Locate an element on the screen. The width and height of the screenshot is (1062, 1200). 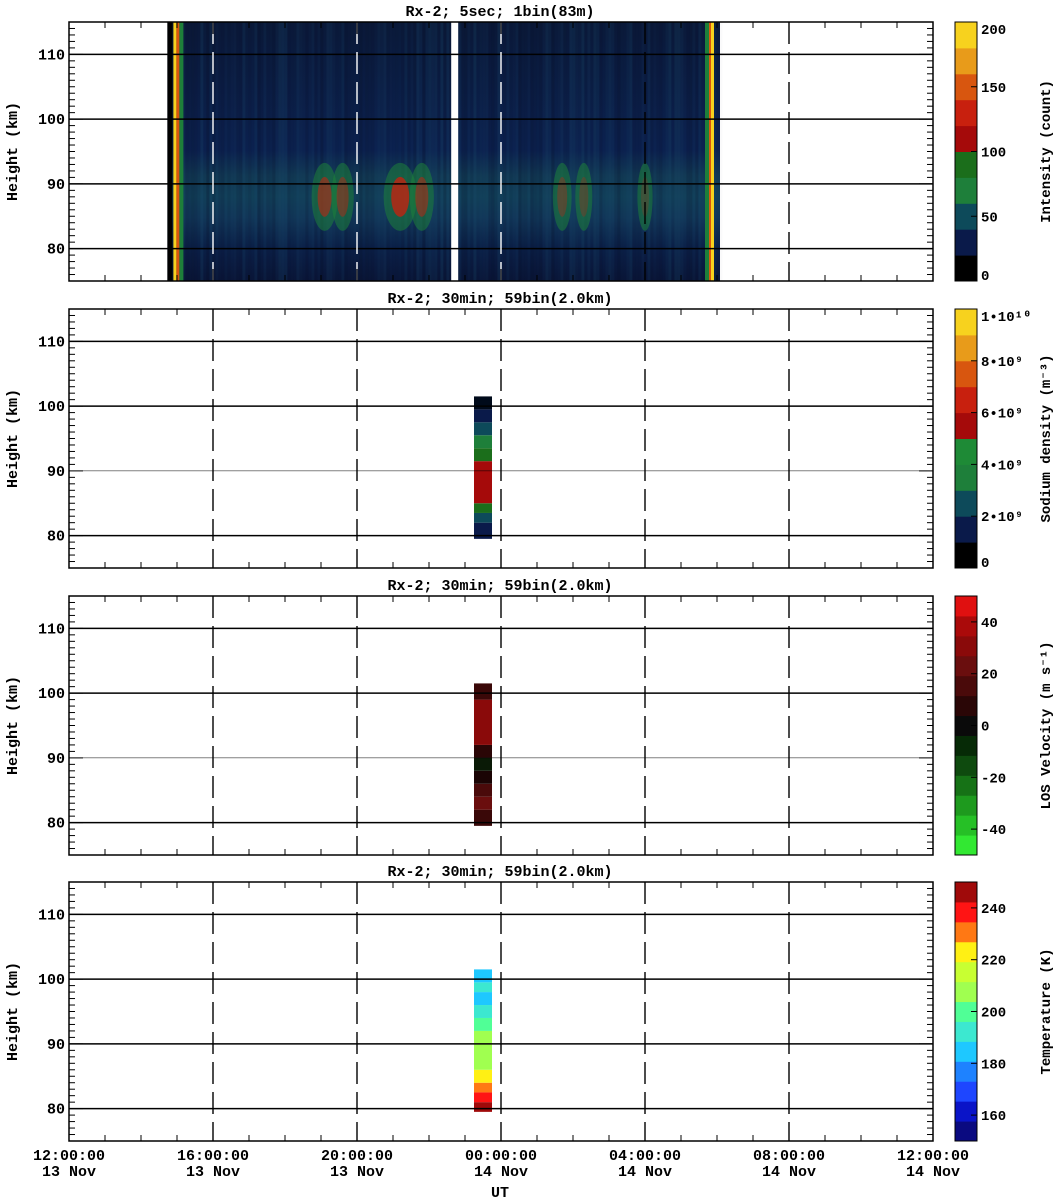
x-tick-time: 12:00:00 is located at coordinates (933, 1156).